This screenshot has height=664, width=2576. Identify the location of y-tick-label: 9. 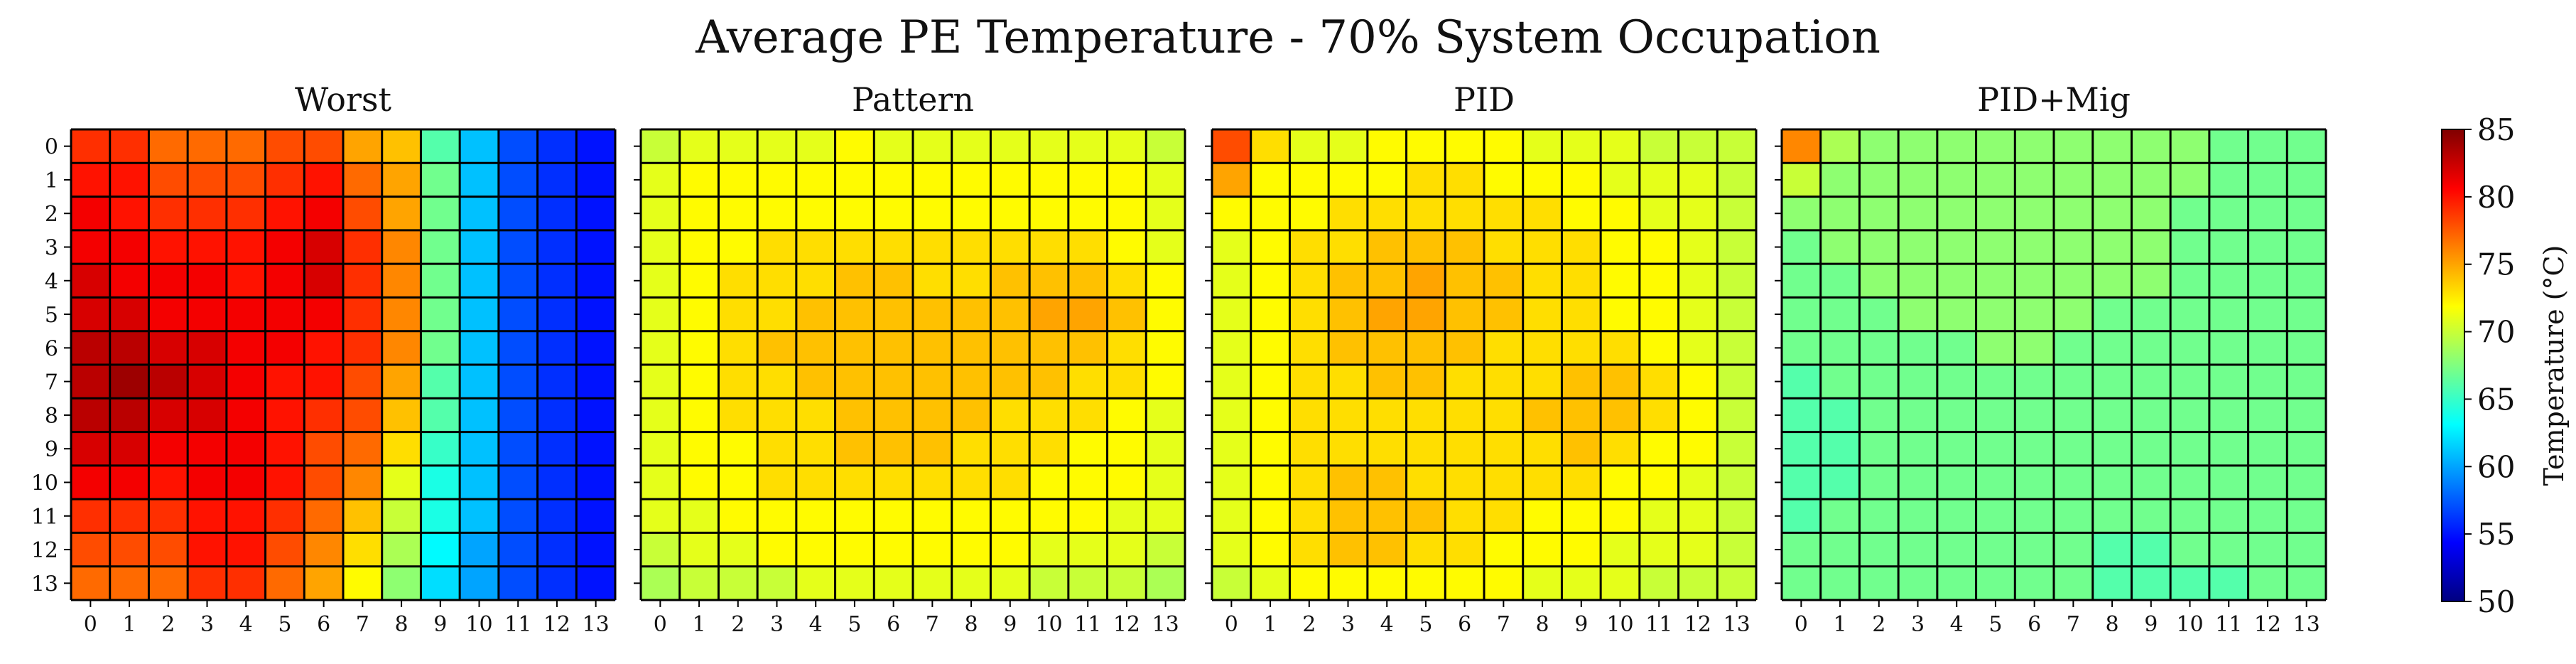
(51, 449).